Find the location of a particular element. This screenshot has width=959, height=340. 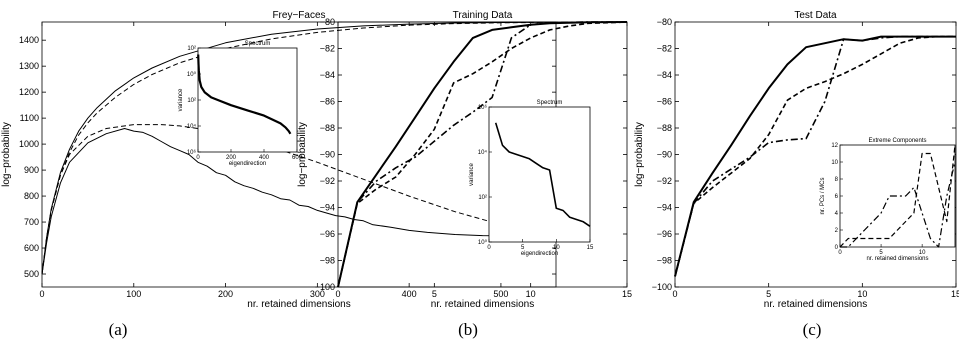

y-tick-label: 1400 is located at coordinates (29, 40).